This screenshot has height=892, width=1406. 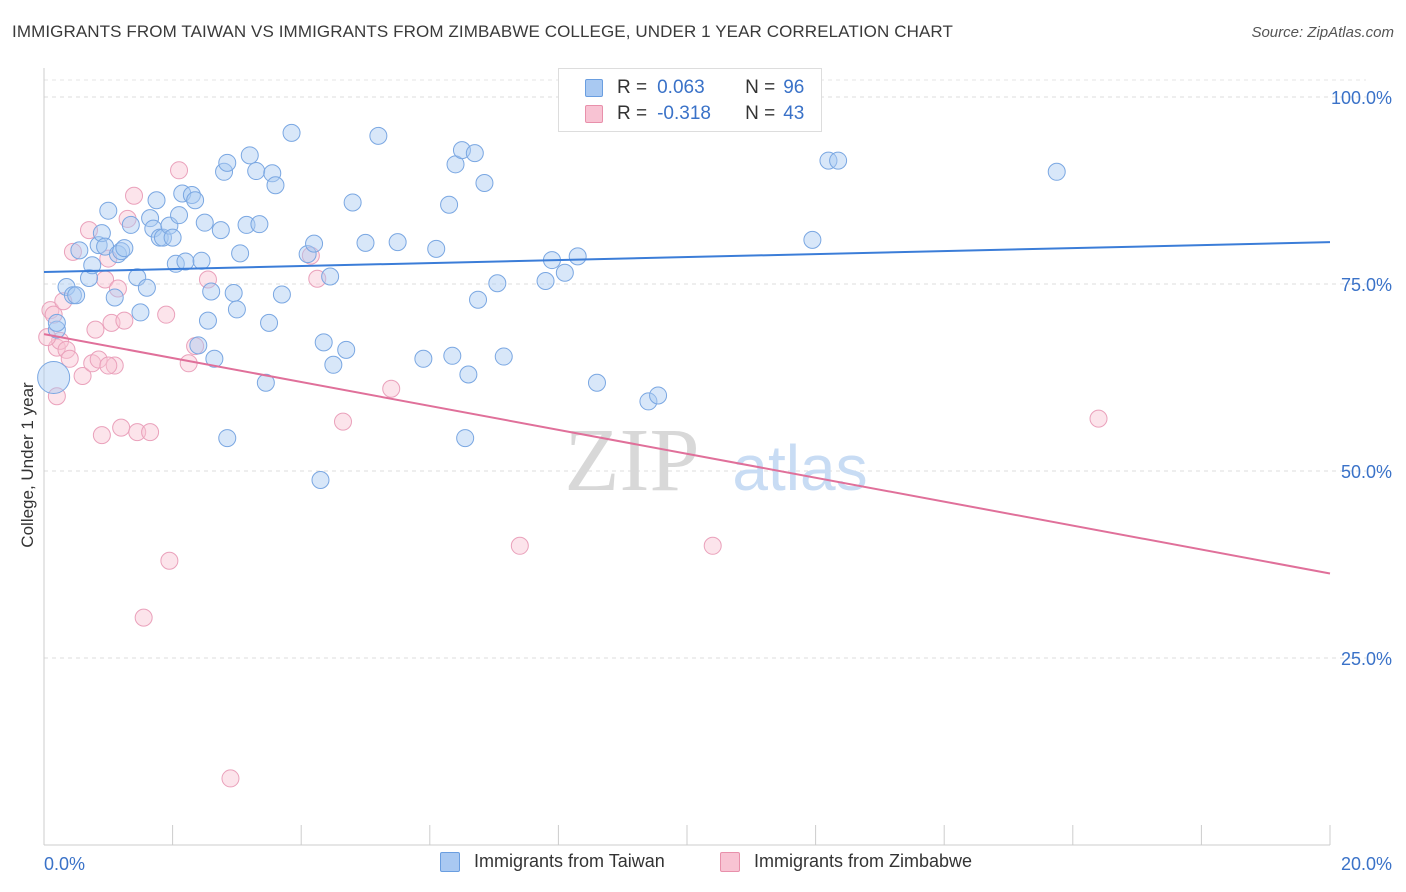 What do you see at coordinates (1361, 98) in the screenshot?
I see `y-tick-label: 100.0%` at bounding box center [1361, 98].